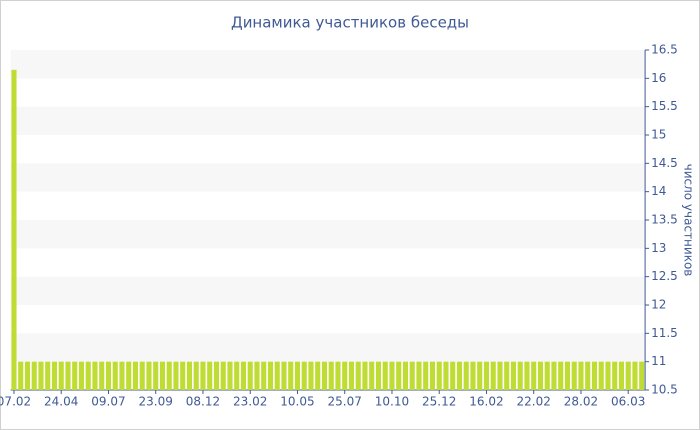  I want to click on y-tick-label: 11.5, so click(664, 333).